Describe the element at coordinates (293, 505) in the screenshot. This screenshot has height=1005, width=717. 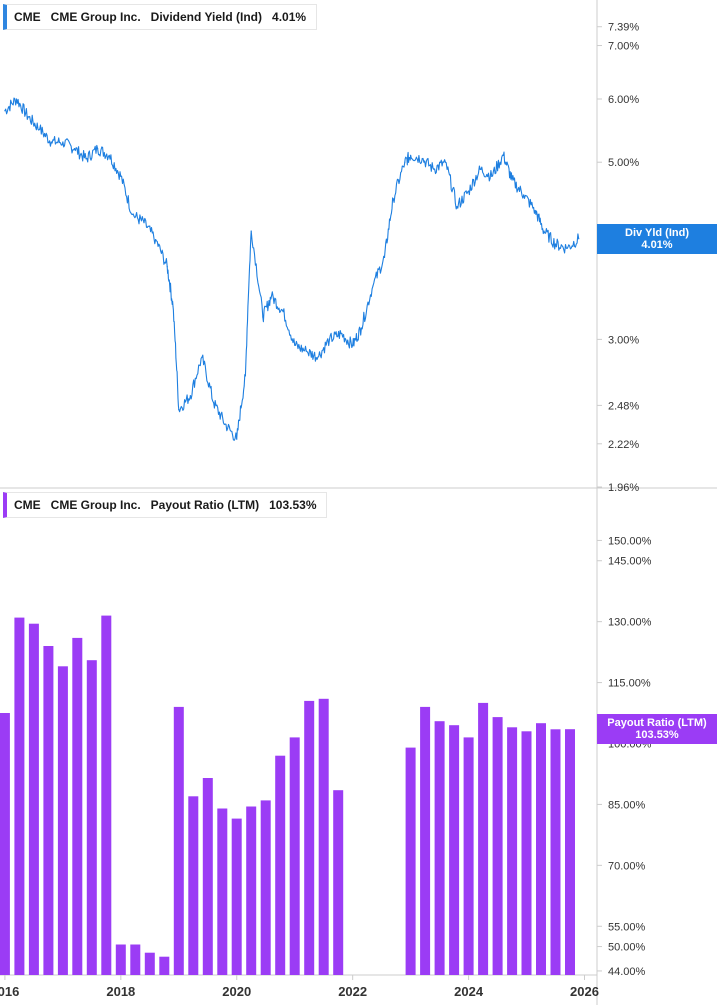
I see `bottom-legend-value: 103.53%` at that location.